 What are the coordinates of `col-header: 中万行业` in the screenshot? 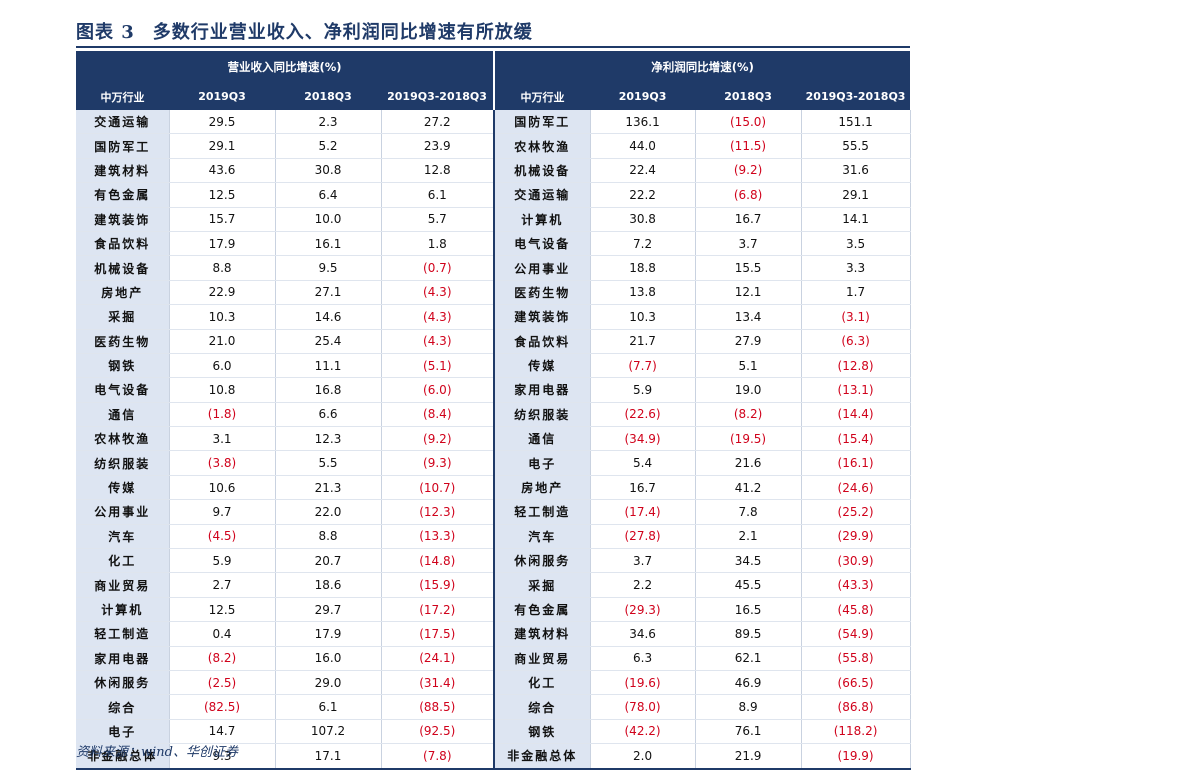 It's located at (122, 96).